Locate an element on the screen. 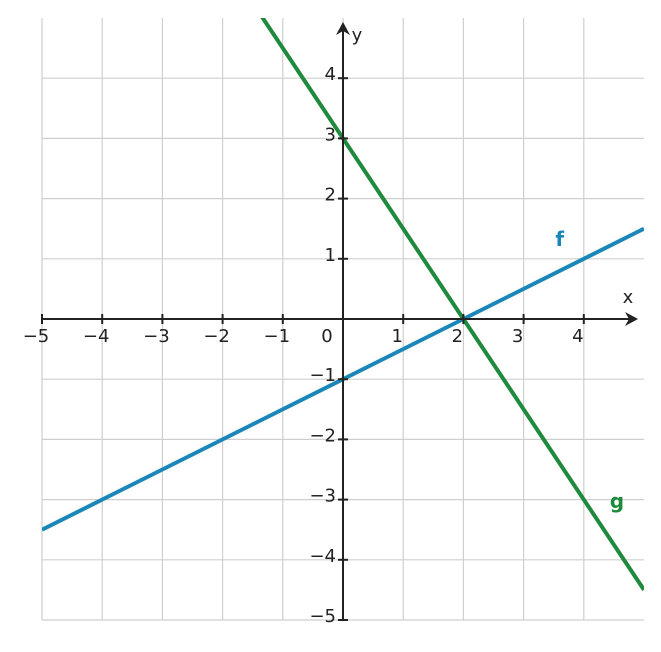 The height and width of the screenshot is (652, 661). y-tick-label: −1 is located at coordinates (322, 375).